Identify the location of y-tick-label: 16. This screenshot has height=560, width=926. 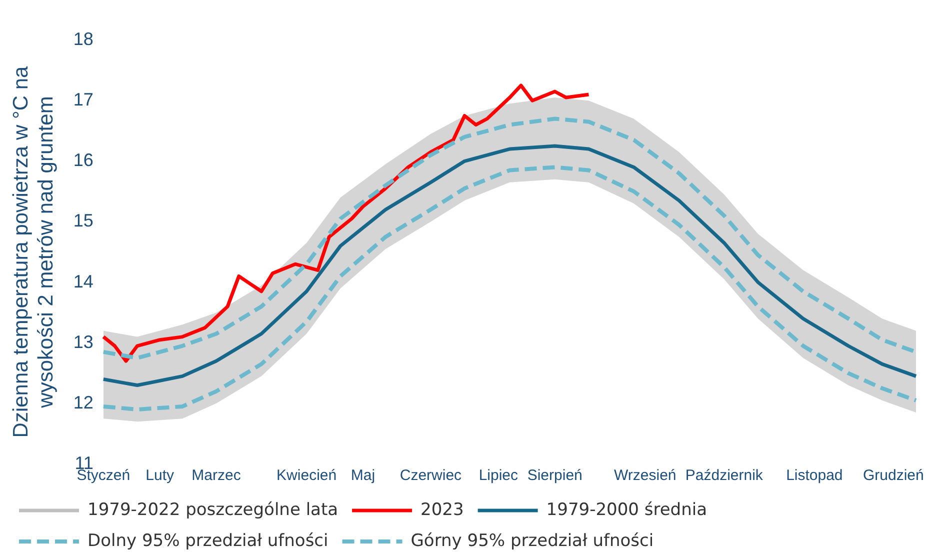
(83, 160).